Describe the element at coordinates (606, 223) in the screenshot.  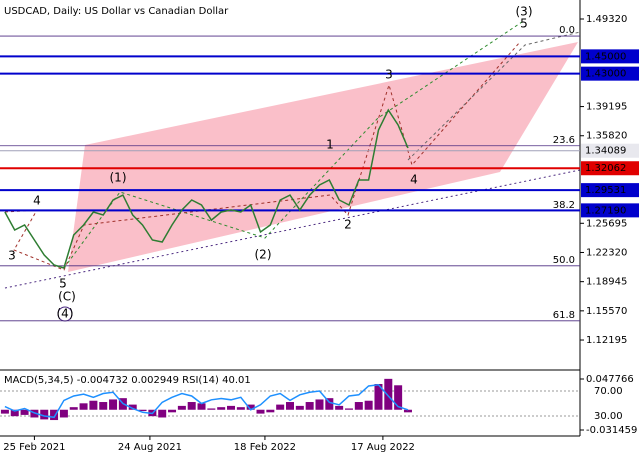
I see `y-tick-label: 1.25695` at that location.